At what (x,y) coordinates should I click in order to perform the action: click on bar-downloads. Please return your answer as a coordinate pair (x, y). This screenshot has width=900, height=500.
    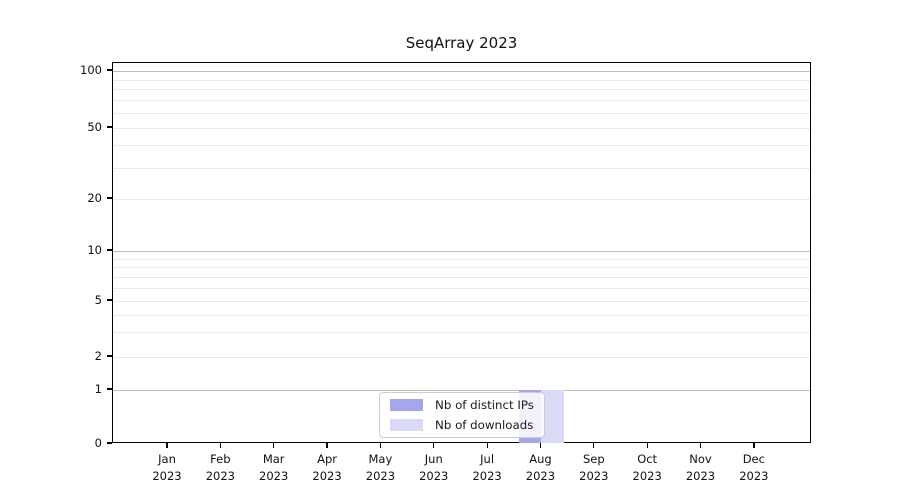
    Looking at the image, I should click on (552, 416).